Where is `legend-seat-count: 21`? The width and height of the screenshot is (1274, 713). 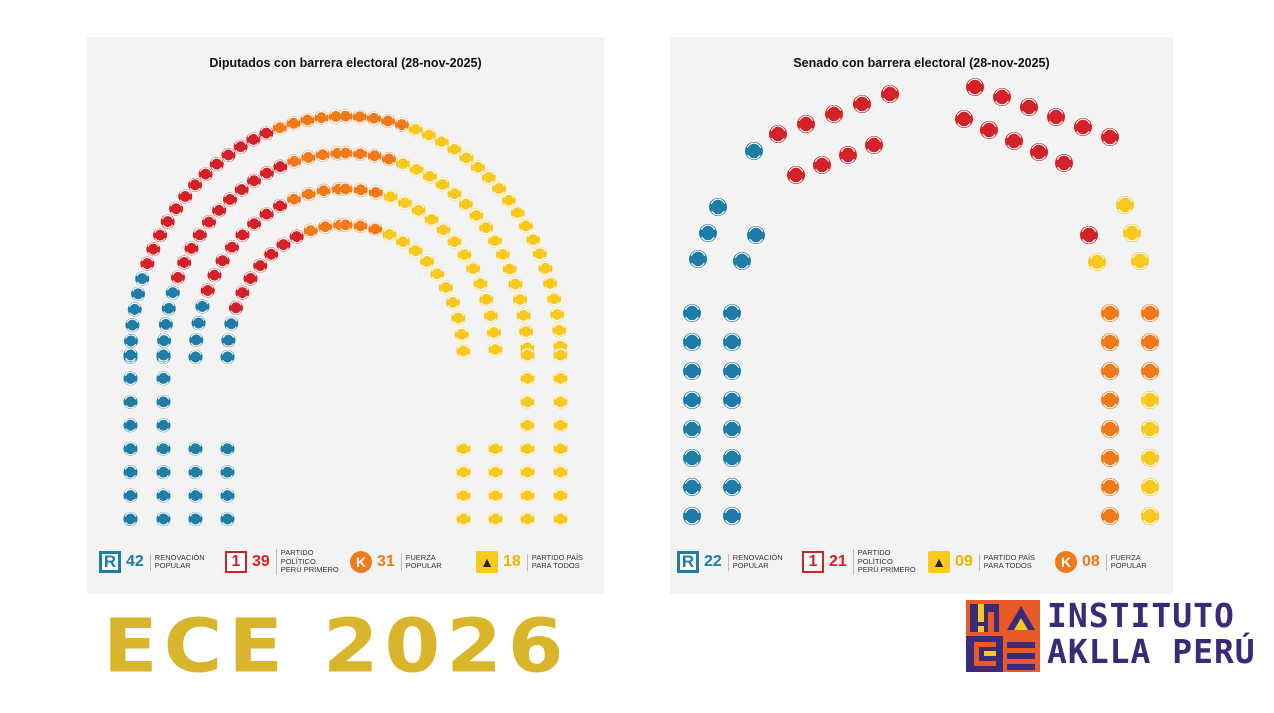 legend-seat-count: 21 is located at coordinates (838, 561).